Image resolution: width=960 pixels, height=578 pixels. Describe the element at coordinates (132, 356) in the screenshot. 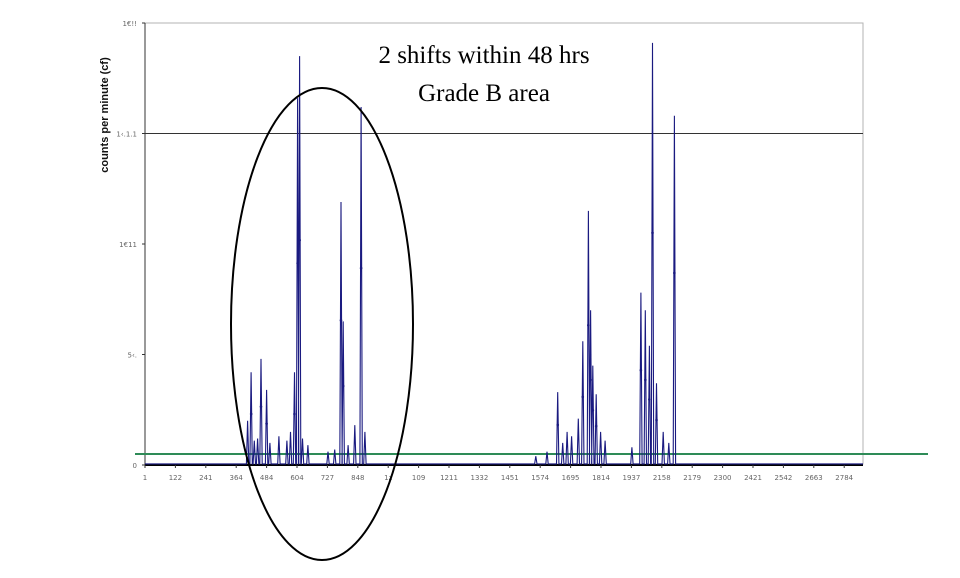

I see `y-tick-label: 5‹.` at that location.